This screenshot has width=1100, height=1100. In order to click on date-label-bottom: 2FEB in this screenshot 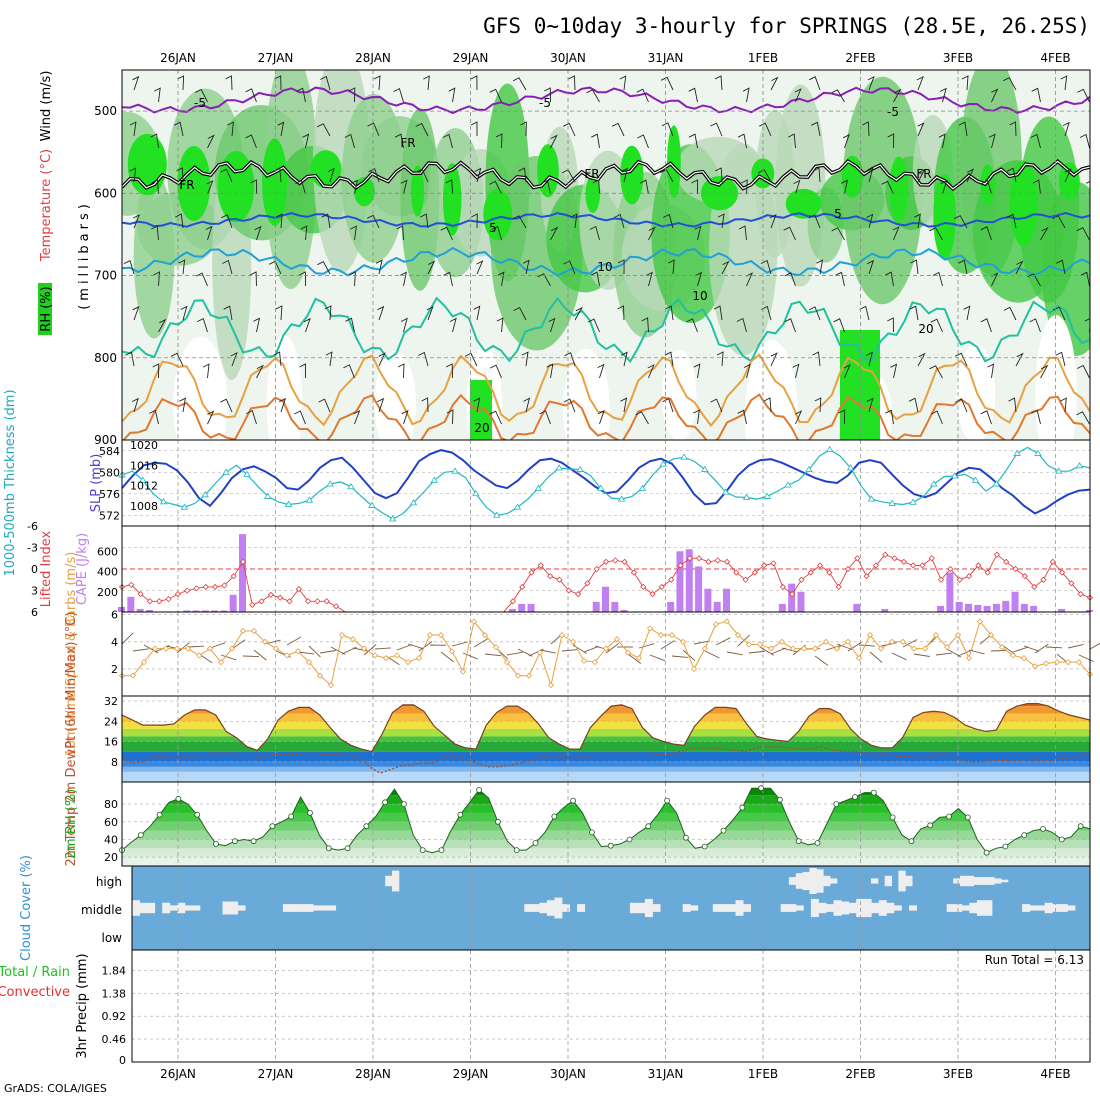, I will do `click(860, 1074)`.